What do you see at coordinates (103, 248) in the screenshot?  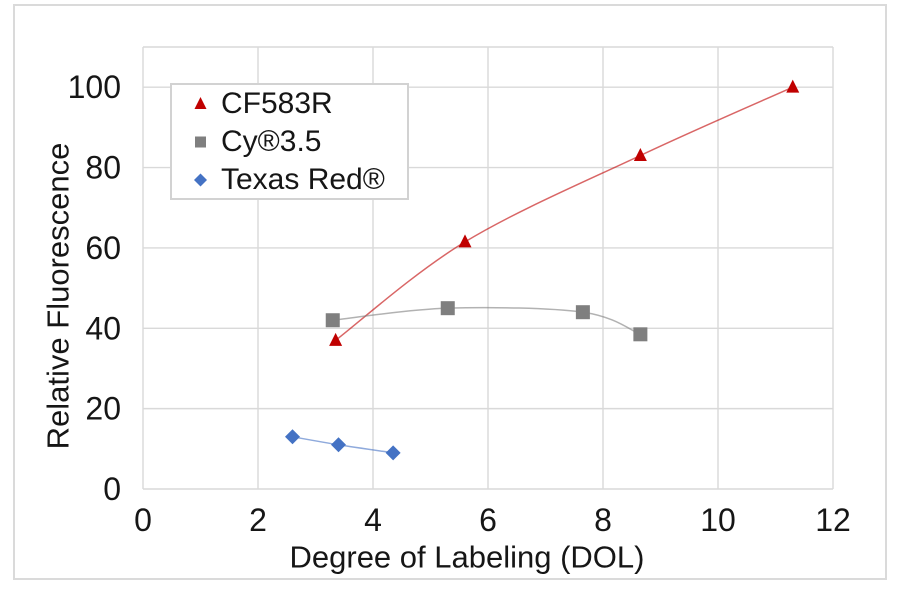 I see `y-tick-label: 60` at bounding box center [103, 248].